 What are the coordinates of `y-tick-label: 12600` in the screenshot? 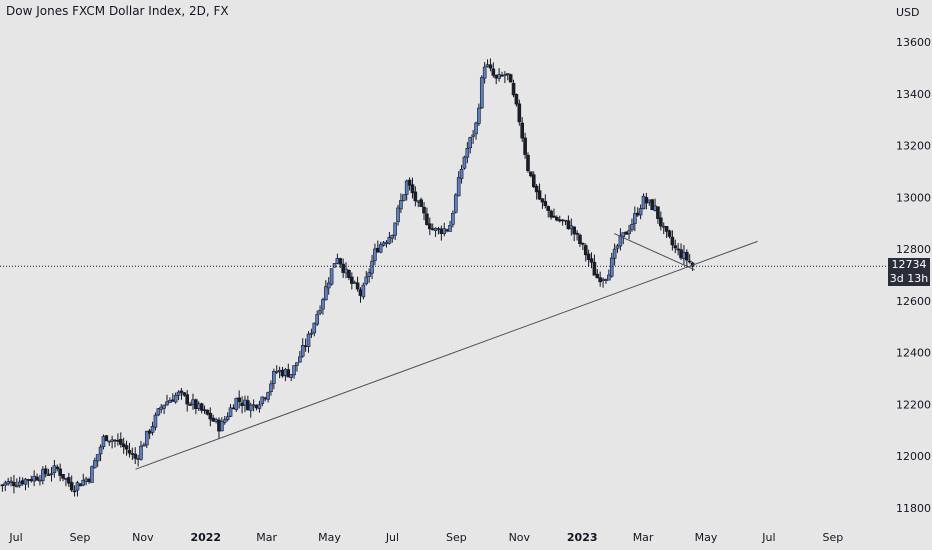 It's located at (913, 301).